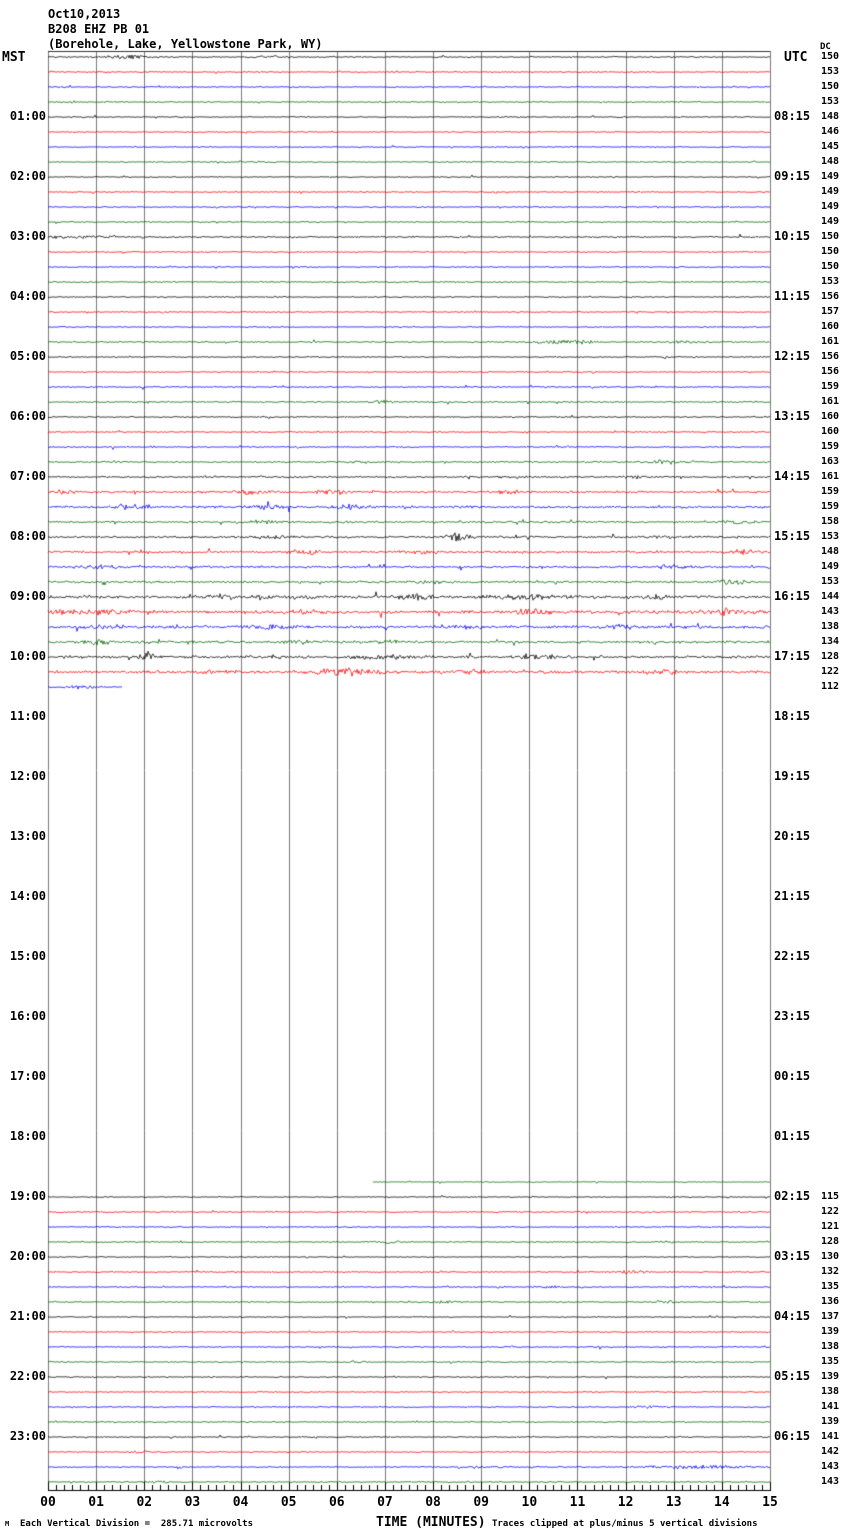 The height and width of the screenshot is (1534, 850). Describe the element at coordinates (792, 416) in the screenshot. I see `utc-time-label: 13:15` at that location.